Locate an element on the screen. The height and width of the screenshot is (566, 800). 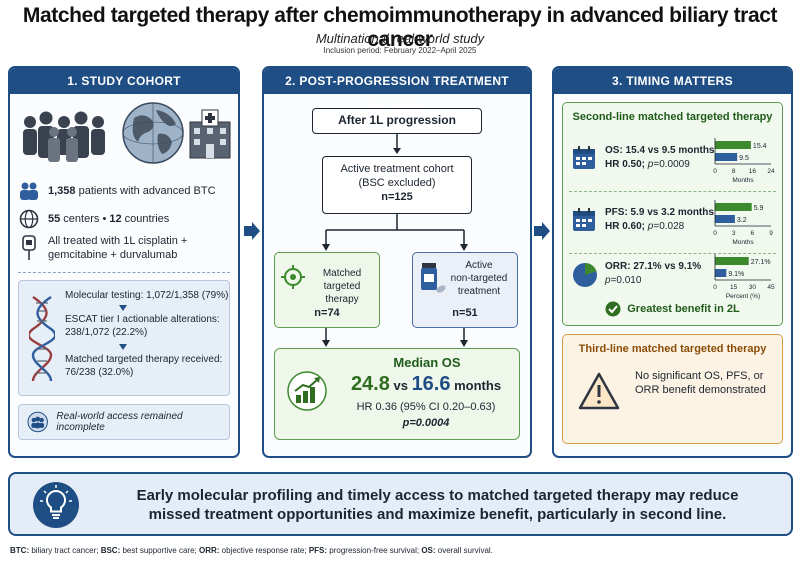
arm2-n: n=51 is located at coordinates (465, 313).